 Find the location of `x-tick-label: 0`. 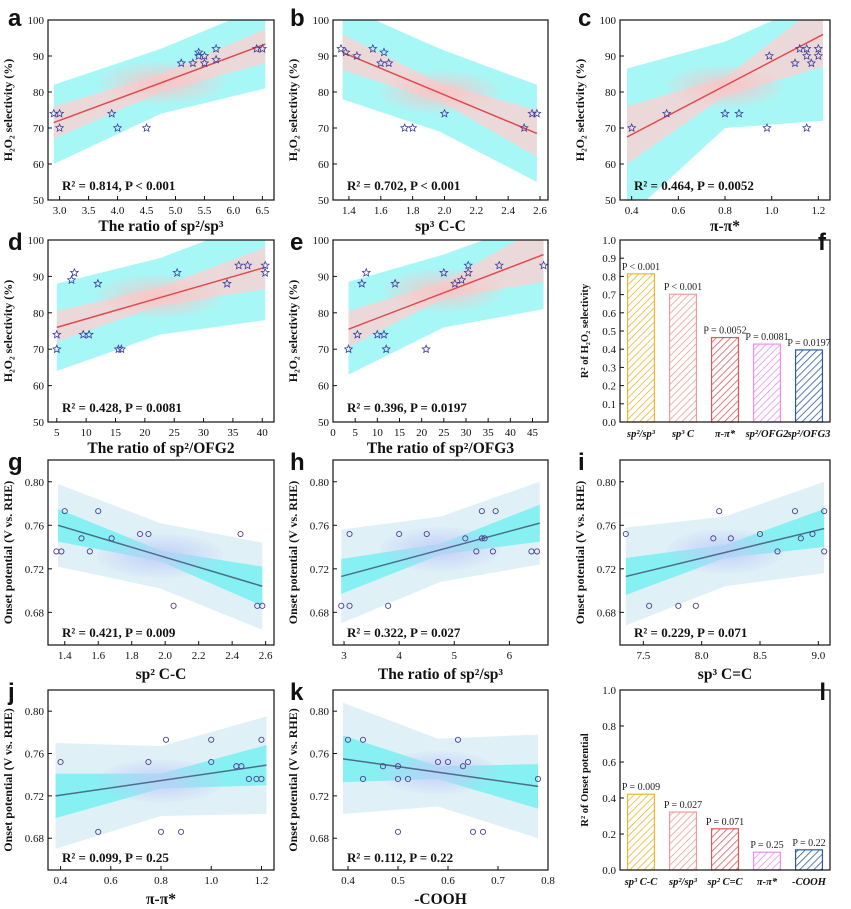

x-tick-label: 0 is located at coordinates (333, 433).